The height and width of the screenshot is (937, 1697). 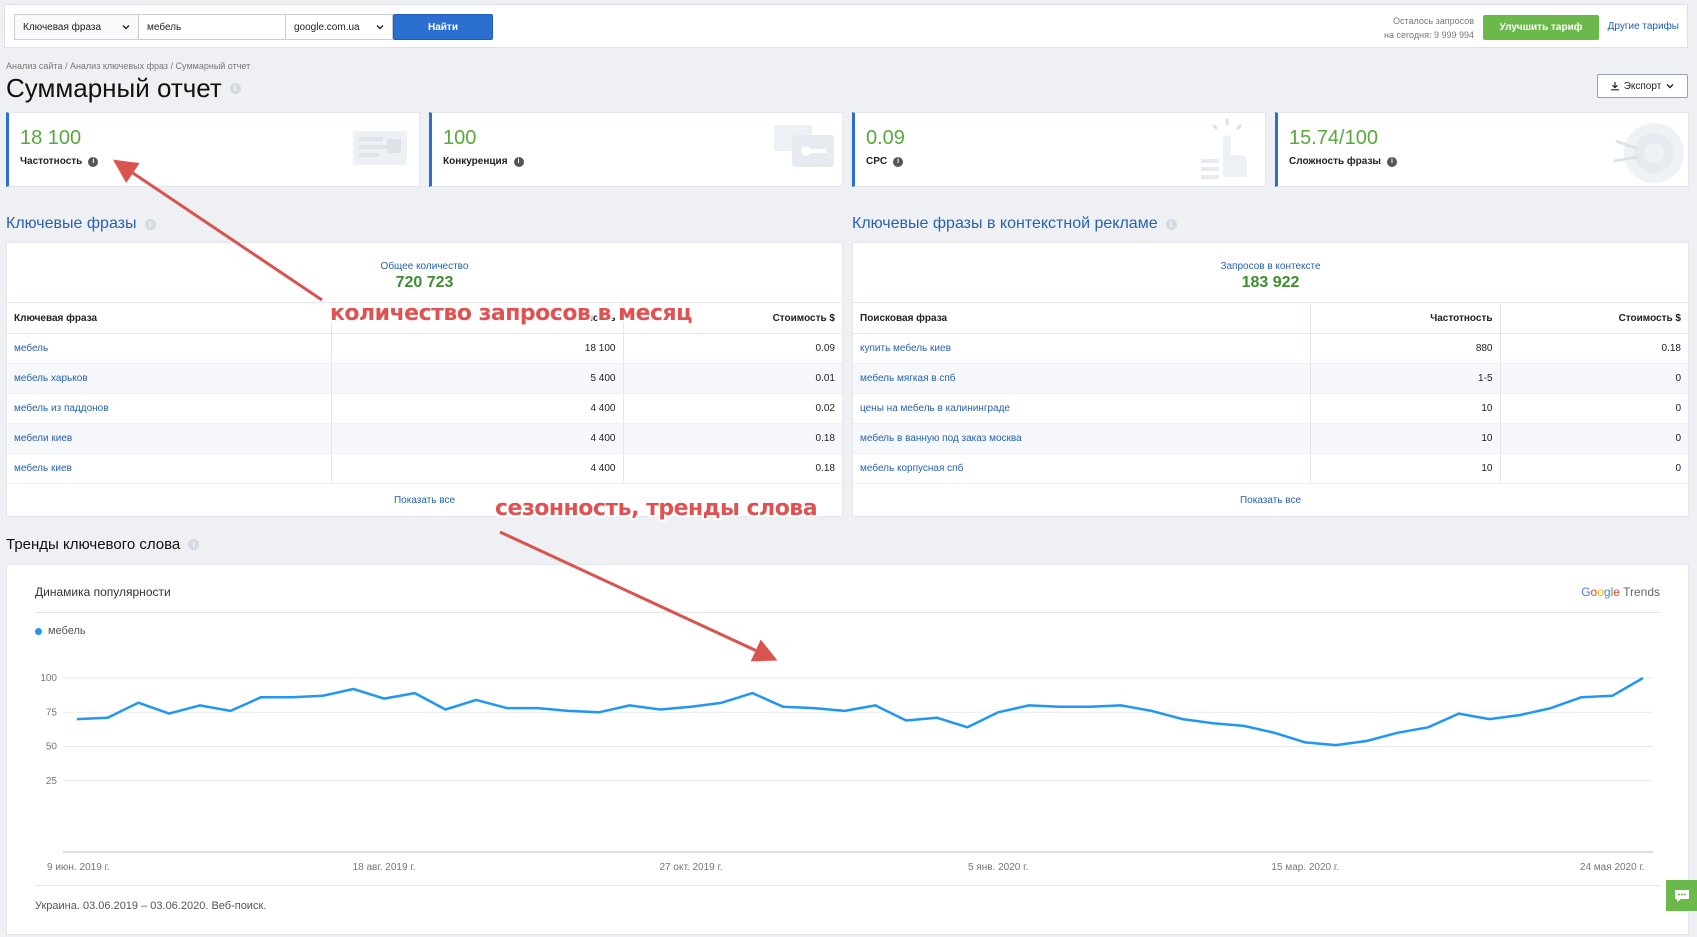 What do you see at coordinates (912, 468) in the screenshot?
I see `phrase-link: мебель корпусная спб` at bounding box center [912, 468].